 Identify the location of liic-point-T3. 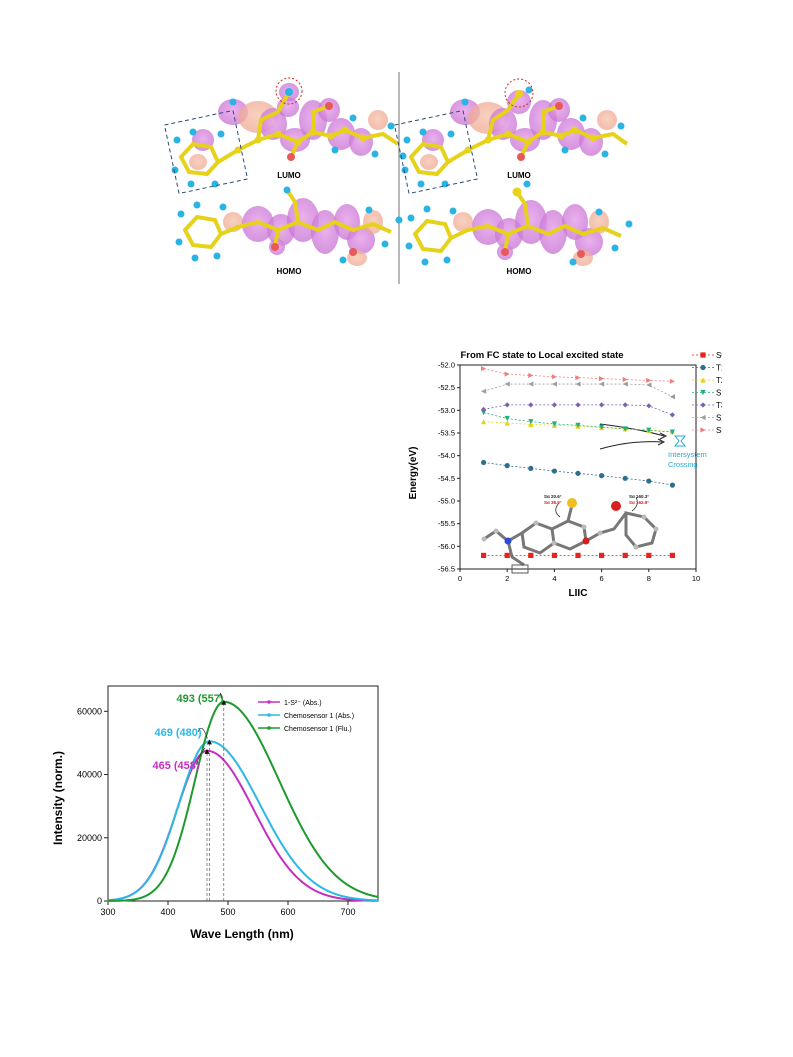
(672, 415).